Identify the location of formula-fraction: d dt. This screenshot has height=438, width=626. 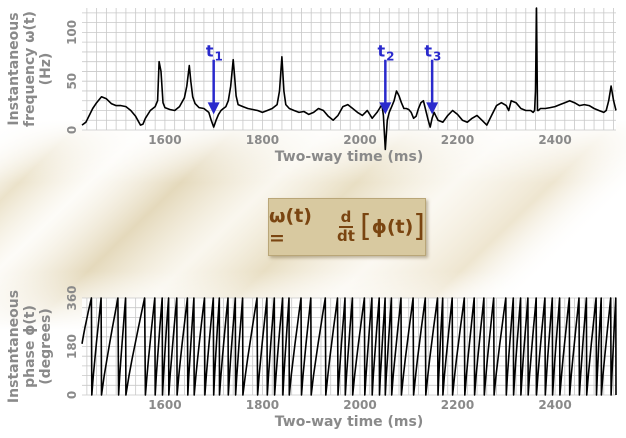
(346, 227).